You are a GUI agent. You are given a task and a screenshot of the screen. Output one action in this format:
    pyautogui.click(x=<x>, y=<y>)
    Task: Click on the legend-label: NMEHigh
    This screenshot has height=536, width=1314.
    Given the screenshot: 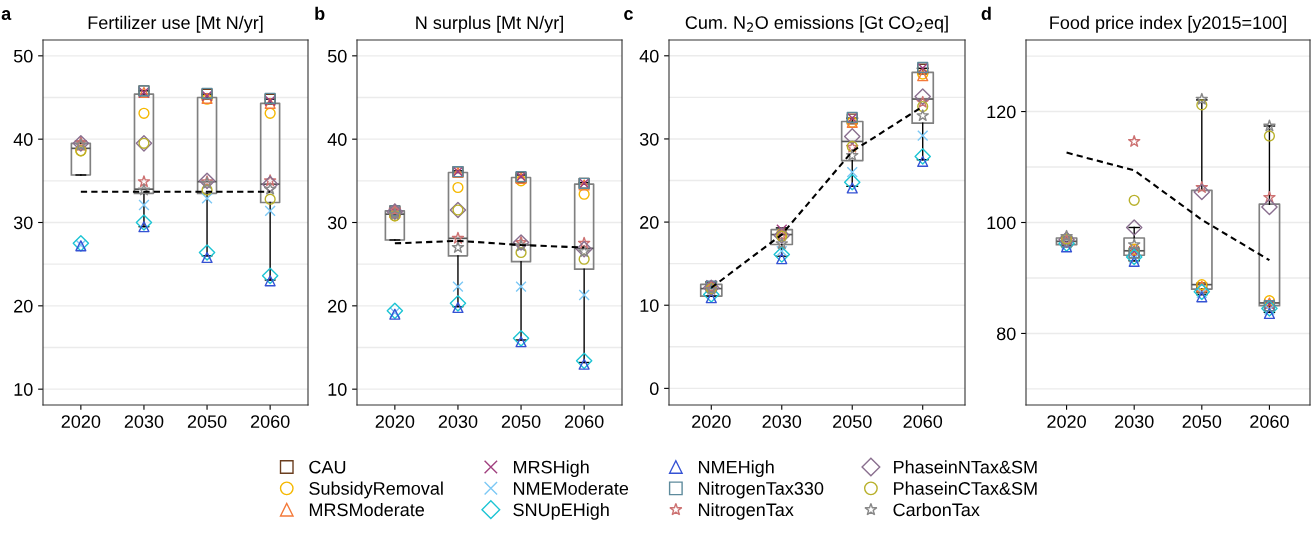 What is the action you would take?
    pyautogui.click(x=736, y=469)
    